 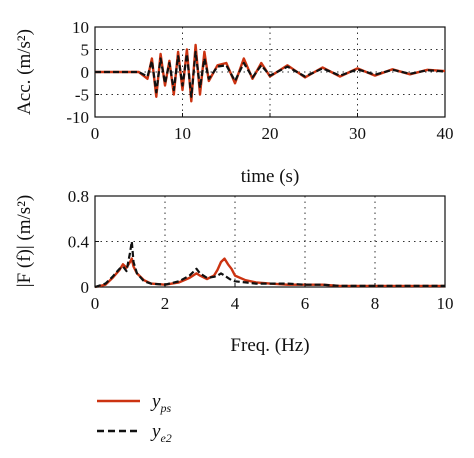 I want to click on top-x-tick-label: 30, so click(x=357, y=133).